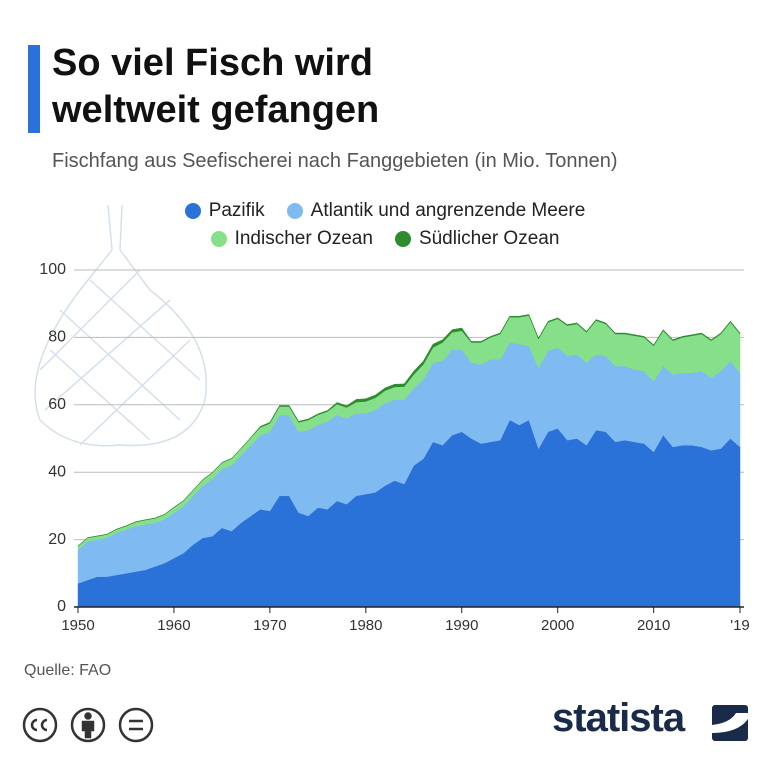 The width and height of the screenshot is (768, 768). What do you see at coordinates (68, 670) in the screenshot?
I see `source: Quelle: FAO` at bounding box center [68, 670].